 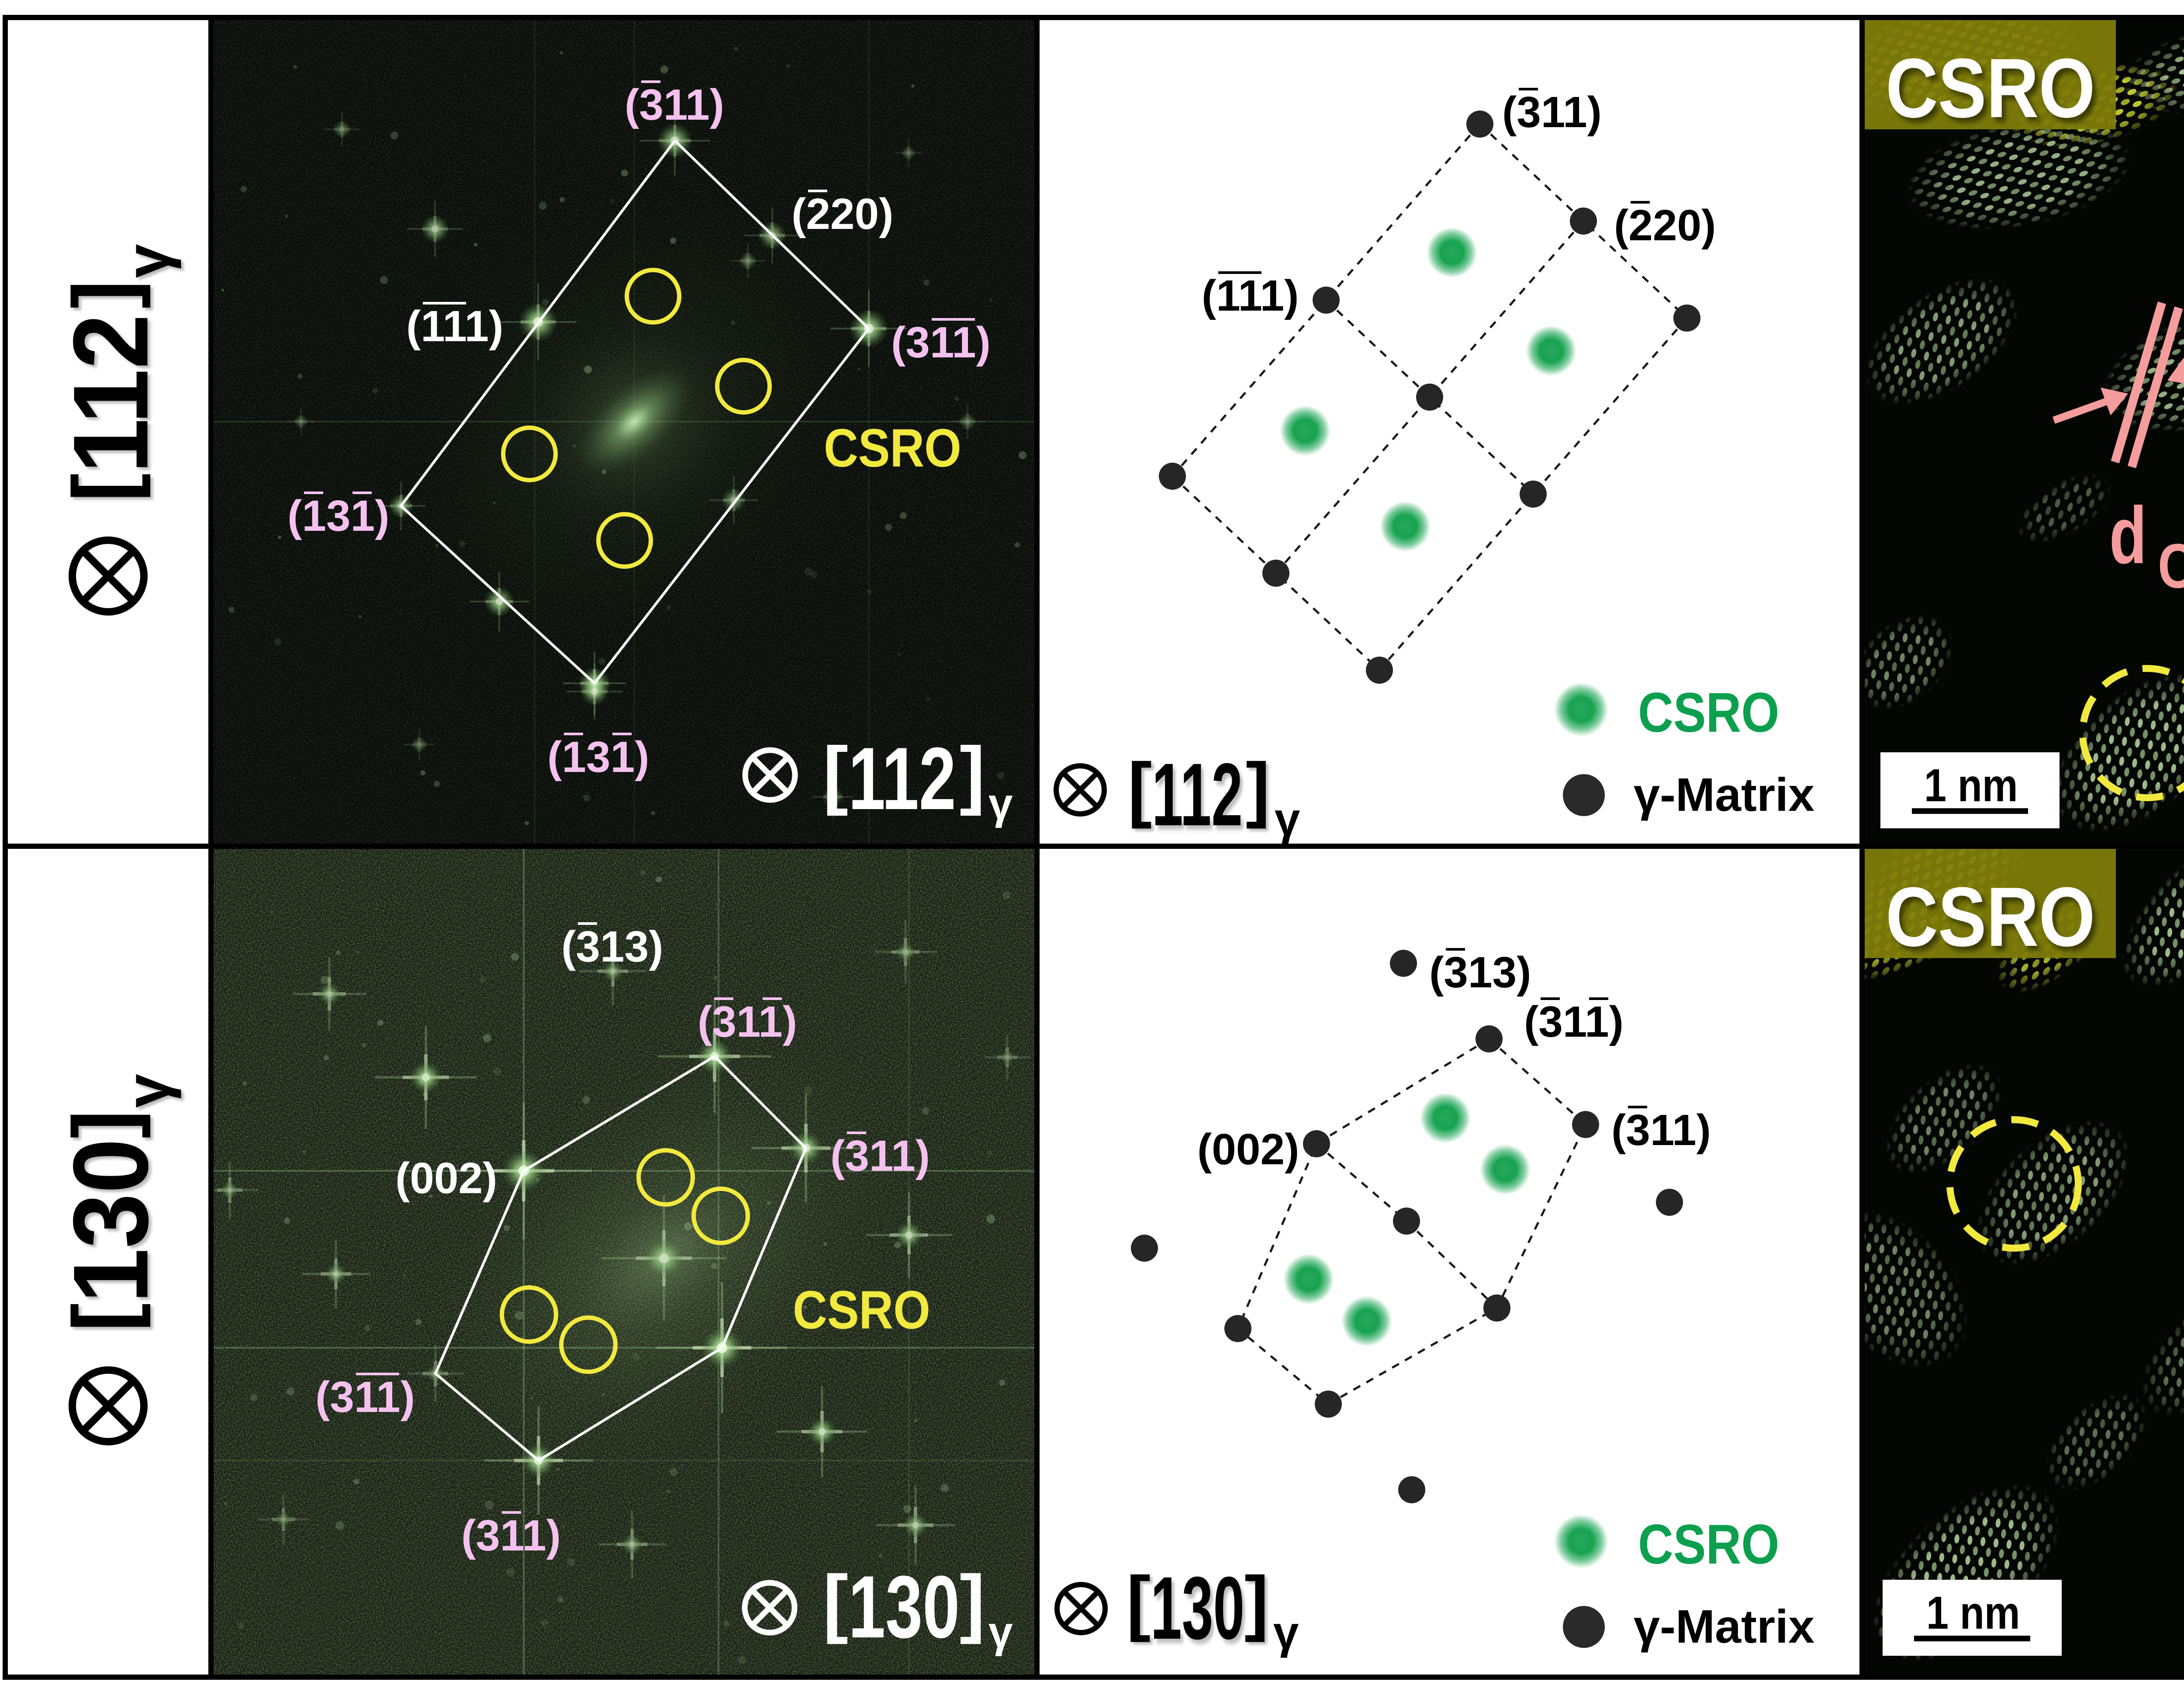 What do you see at coordinates (2128, 535) in the screenshot?
I see `svg-text: d` at bounding box center [2128, 535].